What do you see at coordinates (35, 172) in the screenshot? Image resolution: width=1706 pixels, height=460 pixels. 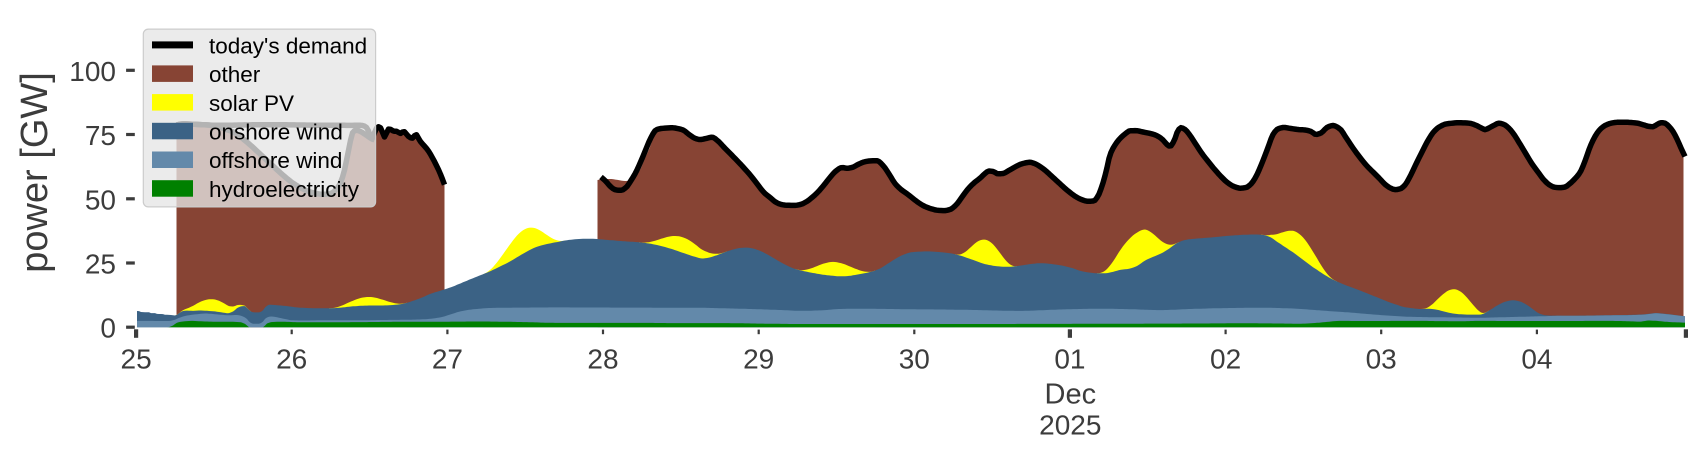 I see `svg-text: power [GW]` at bounding box center [35, 172].